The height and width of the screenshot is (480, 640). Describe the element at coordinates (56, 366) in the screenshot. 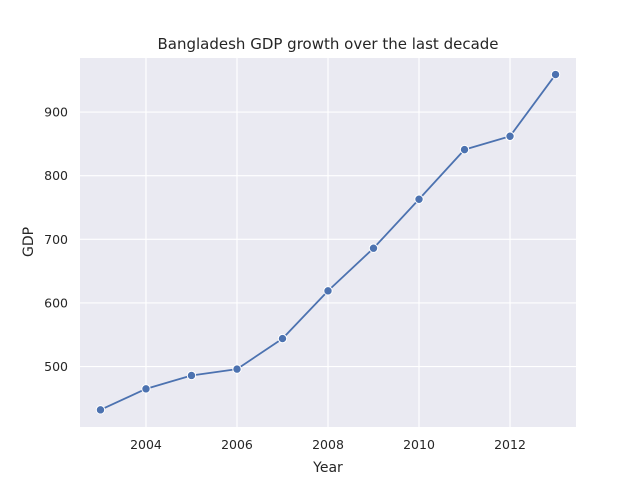

I see `y-tick-label: 500` at that location.